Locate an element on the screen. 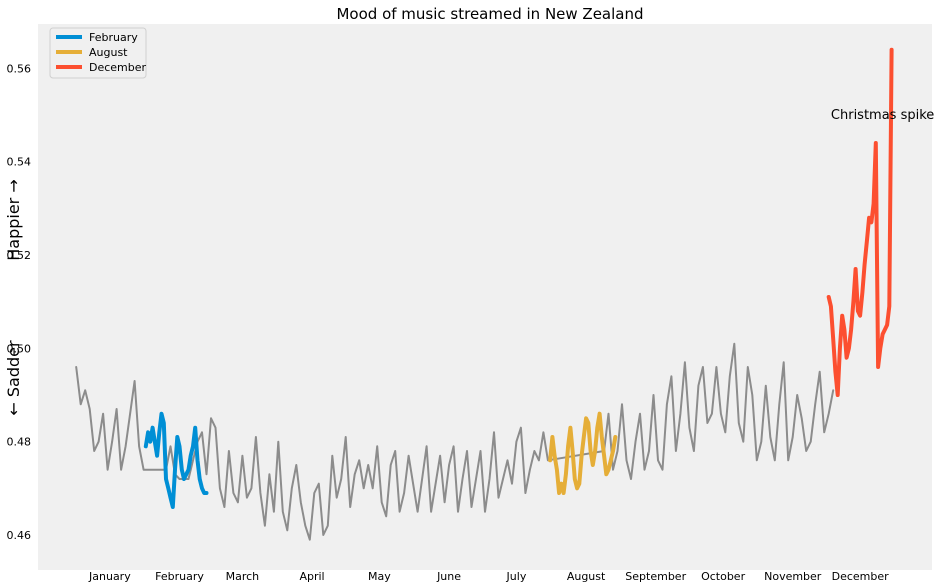 The width and height of the screenshot is (936, 588). x-month-label: August is located at coordinates (586, 576).